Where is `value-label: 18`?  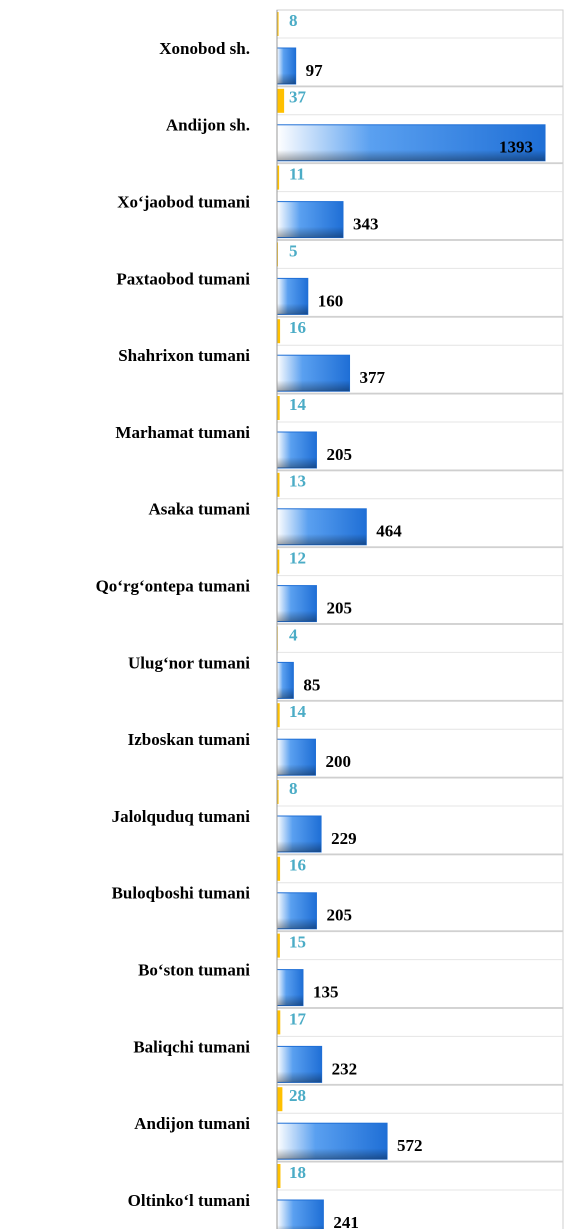 value-label: 18 is located at coordinates (297, 1172).